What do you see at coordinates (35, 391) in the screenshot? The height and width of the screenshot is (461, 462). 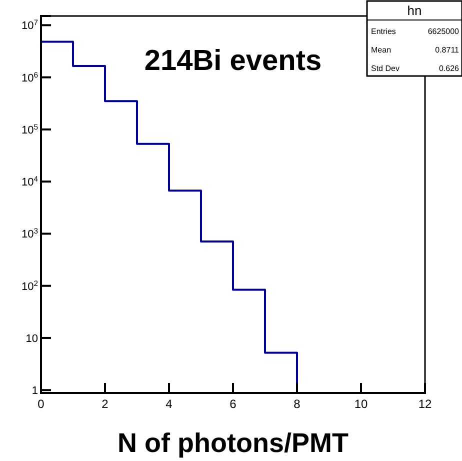 I see `y-tick-label: 1` at bounding box center [35, 391].